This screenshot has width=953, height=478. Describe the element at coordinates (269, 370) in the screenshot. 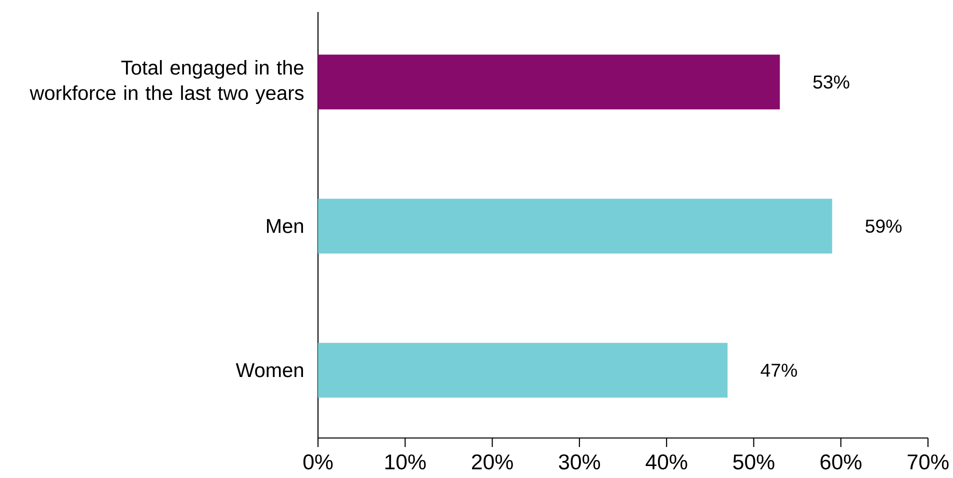

I see `y-tick-label: Women` at that location.